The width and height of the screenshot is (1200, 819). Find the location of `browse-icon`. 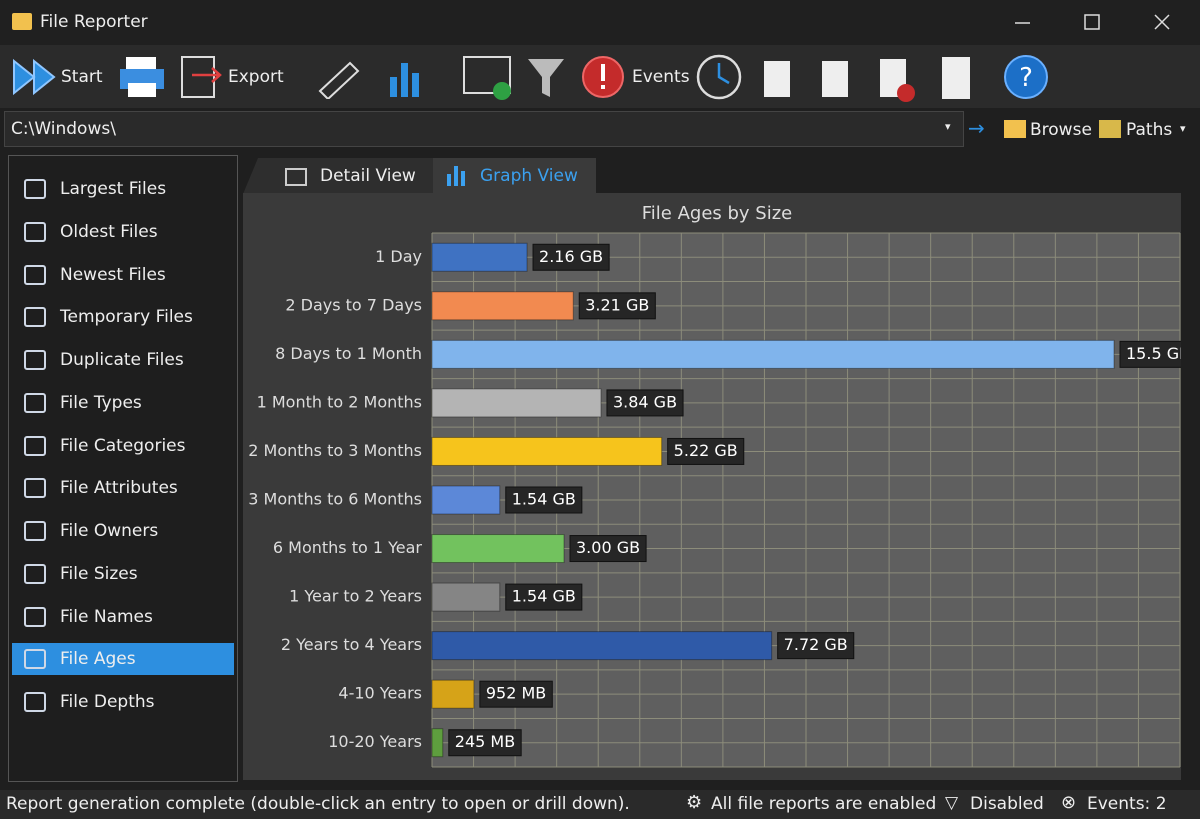

browse-icon is located at coordinates (1015, 129).